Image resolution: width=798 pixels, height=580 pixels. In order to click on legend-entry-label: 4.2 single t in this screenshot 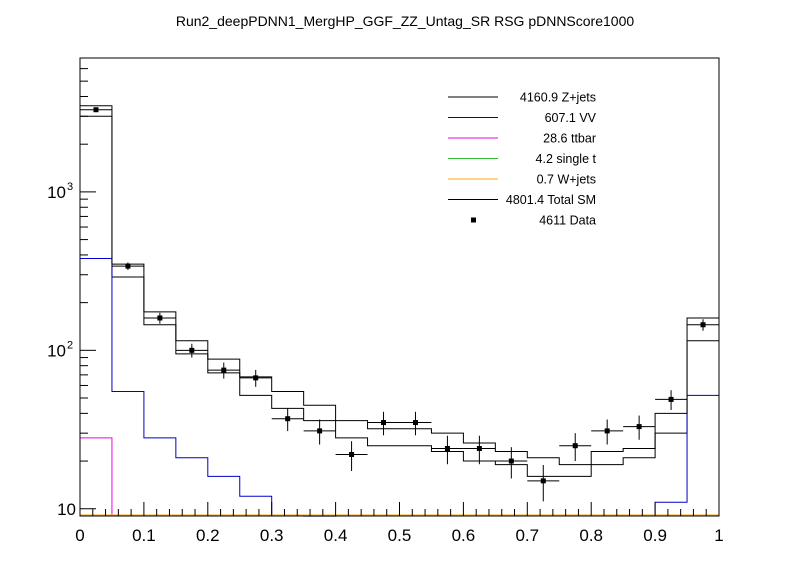, I will do `click(566, 159)`.